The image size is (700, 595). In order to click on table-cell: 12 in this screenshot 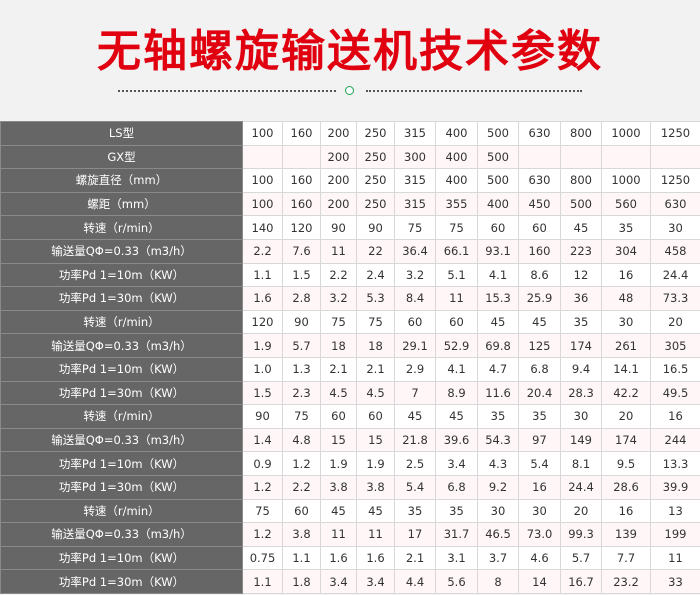, I will do `click(581, 275)`.